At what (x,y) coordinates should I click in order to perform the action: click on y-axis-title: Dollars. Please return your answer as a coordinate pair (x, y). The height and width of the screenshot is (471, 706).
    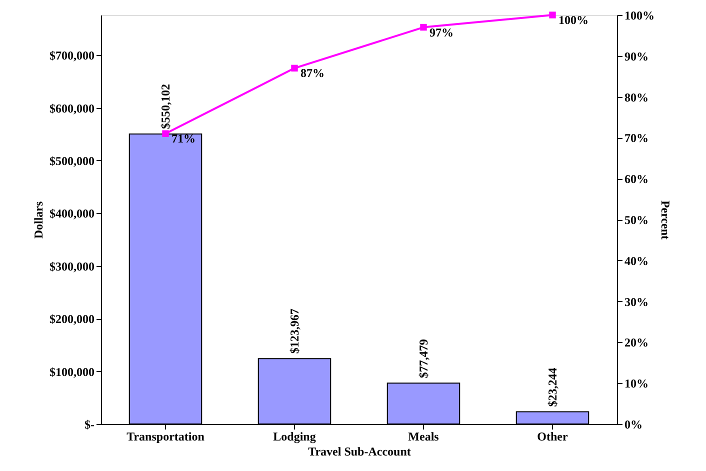
    Looking at the image, I should click on (39, 220).